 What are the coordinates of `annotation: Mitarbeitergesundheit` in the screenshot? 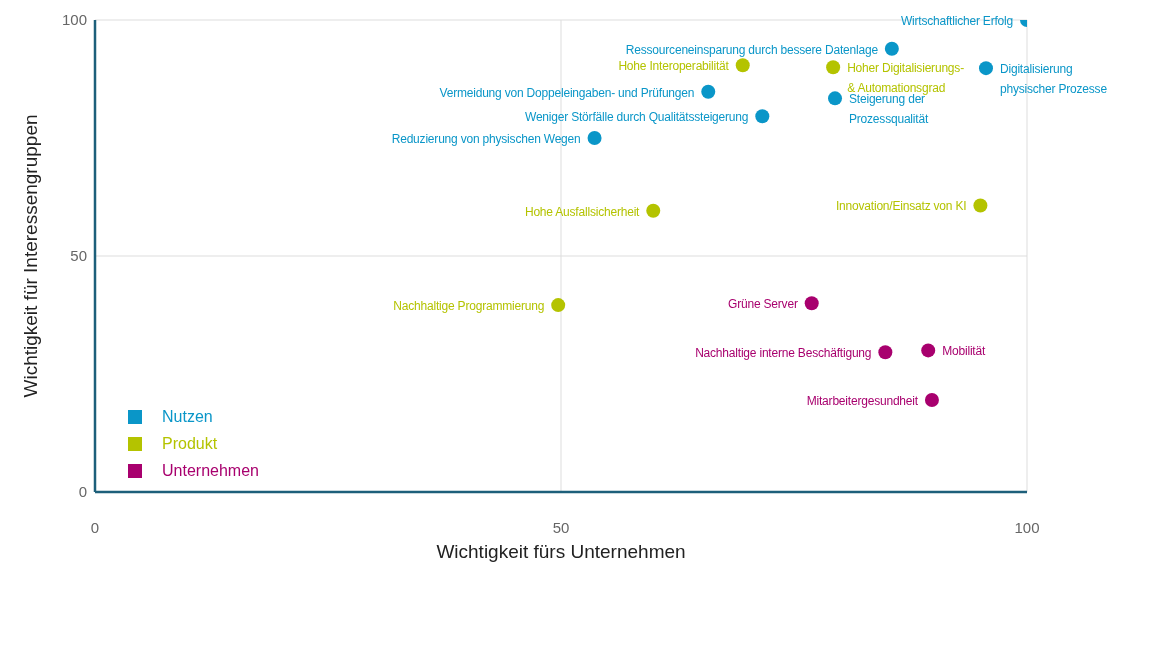 It's located at (862, 400).